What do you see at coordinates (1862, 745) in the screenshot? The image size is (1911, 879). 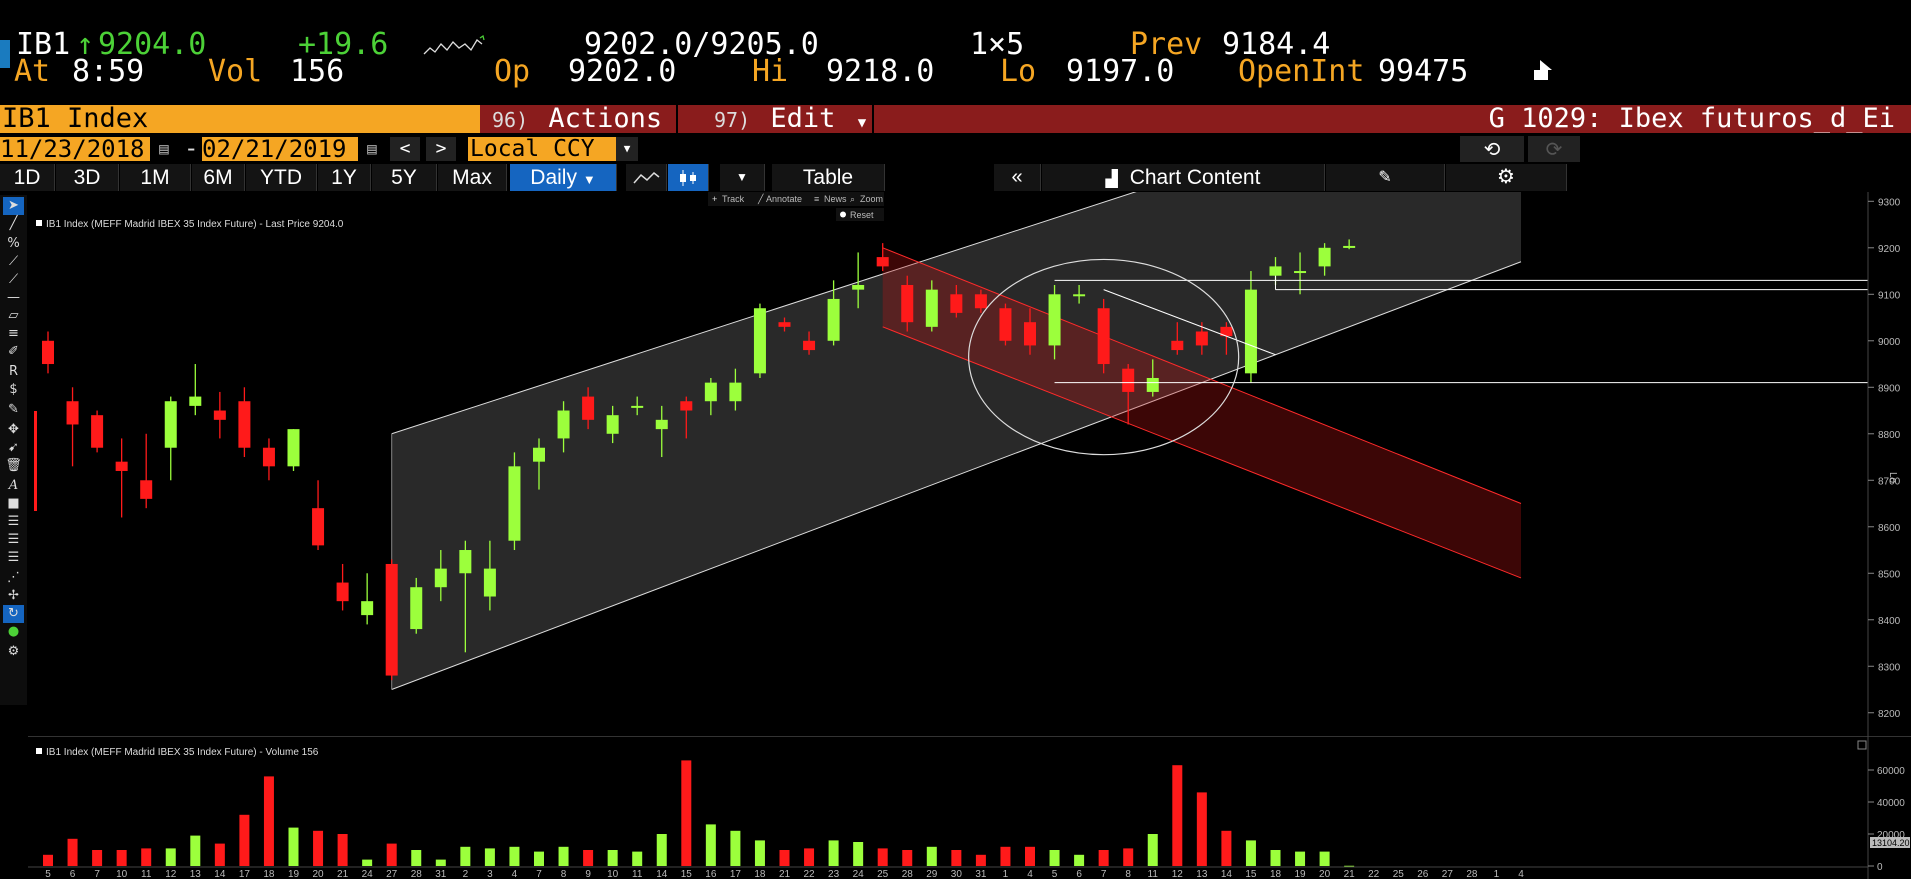 I see `panel-maximize-icon` at bounding box center [1862, 745].